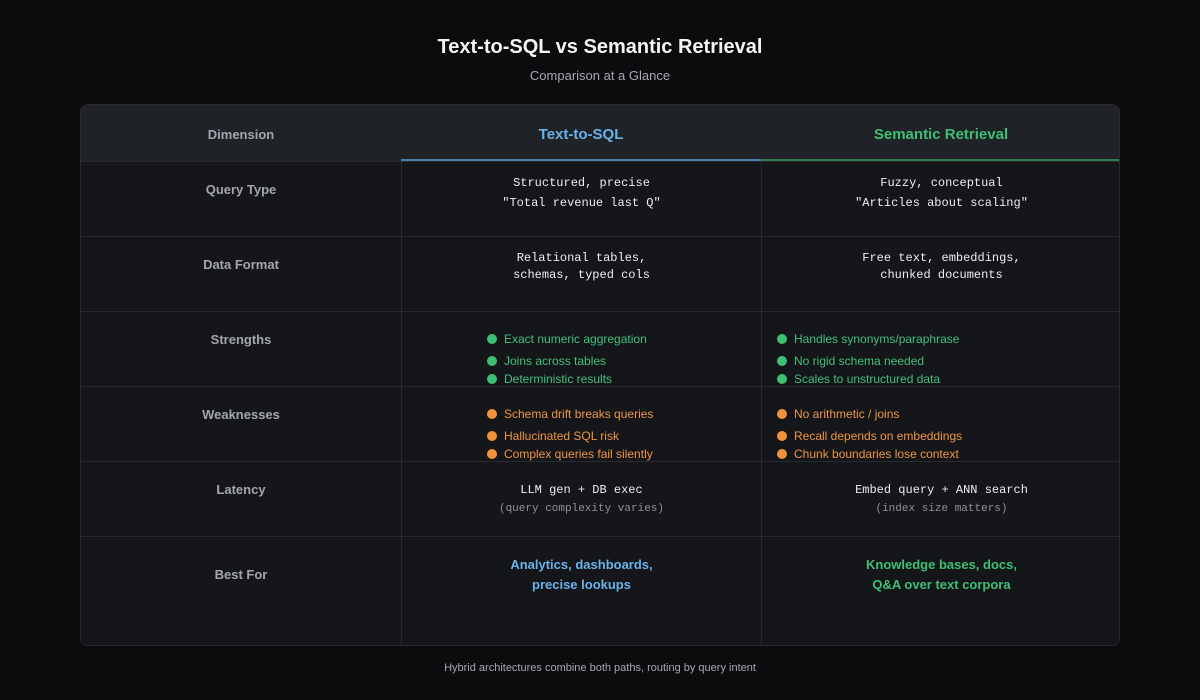 The height and width of the screenshot is (700, 1200). What do you see at coordinates (941, 275) in the screenshot?
I see `semantic-data-format-line: chunked documents` at bounding box center [941, 275].